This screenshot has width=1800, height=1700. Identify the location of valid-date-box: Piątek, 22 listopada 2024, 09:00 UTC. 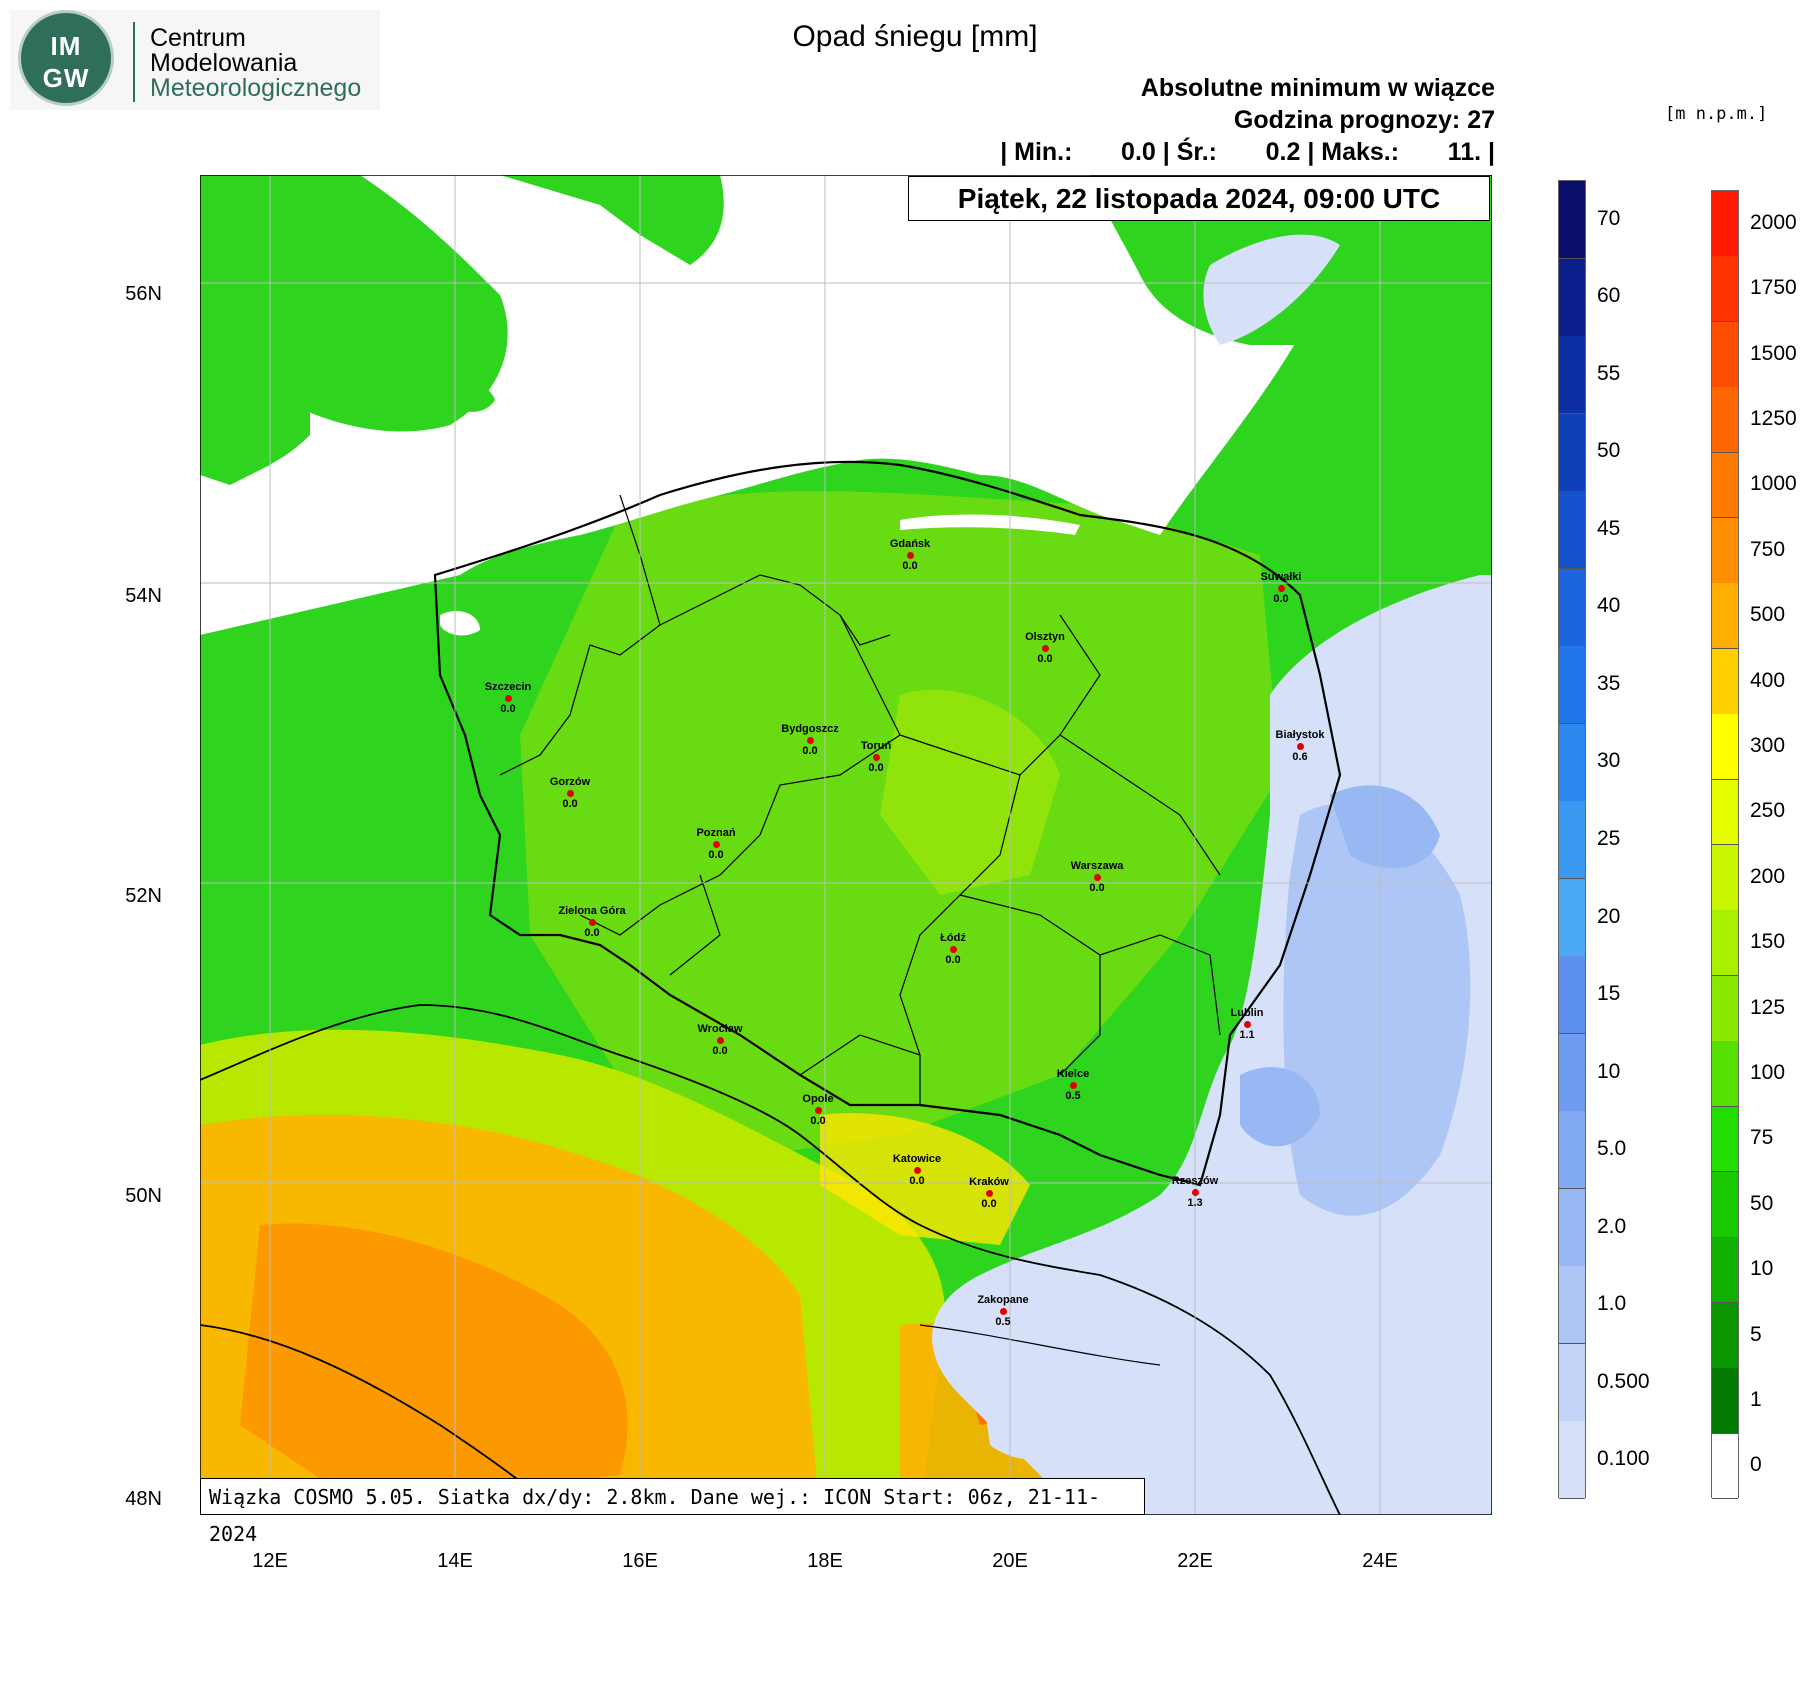
(1199, 198).